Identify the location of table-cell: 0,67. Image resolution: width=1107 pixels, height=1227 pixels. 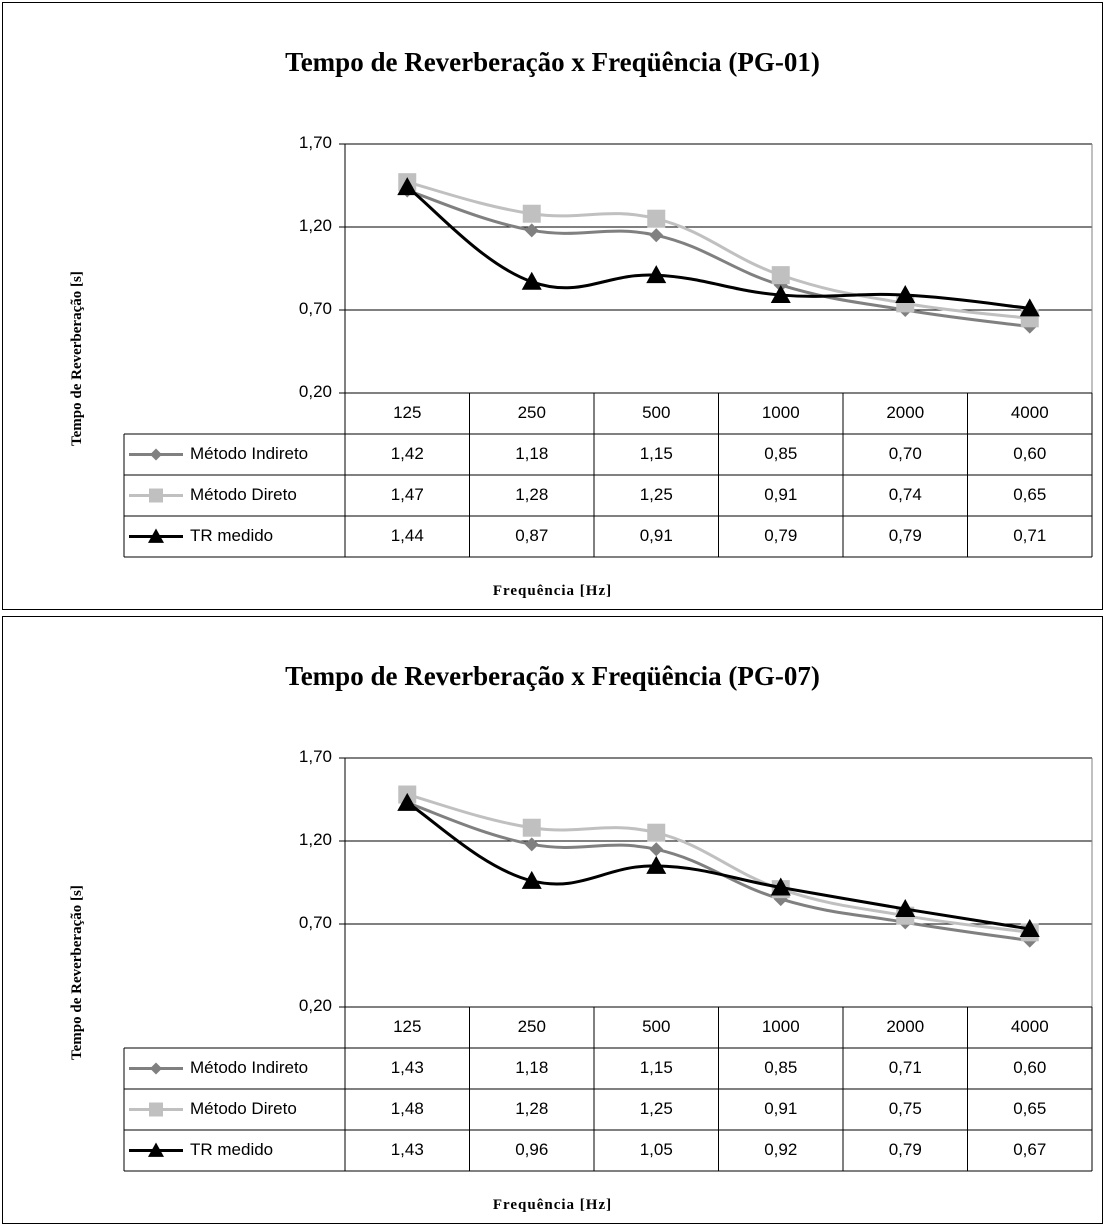
(1030, 1149).